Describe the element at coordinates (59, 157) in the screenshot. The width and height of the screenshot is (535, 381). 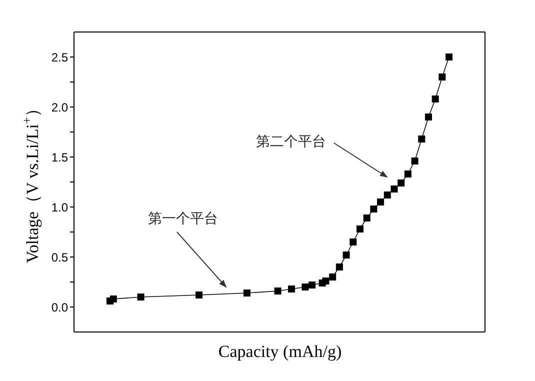
I see `y-tick-label: 1.5` at that location.